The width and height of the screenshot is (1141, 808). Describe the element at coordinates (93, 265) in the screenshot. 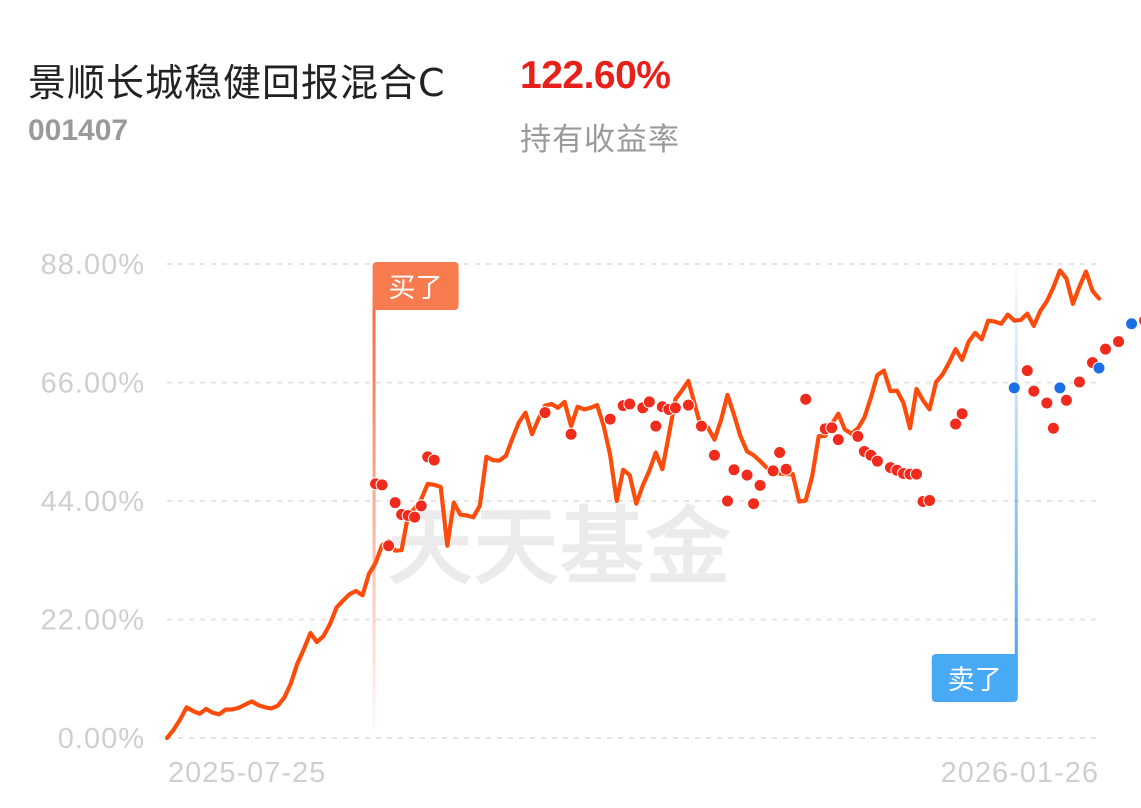

I see `y-tick-label: 88.00%` at that location.